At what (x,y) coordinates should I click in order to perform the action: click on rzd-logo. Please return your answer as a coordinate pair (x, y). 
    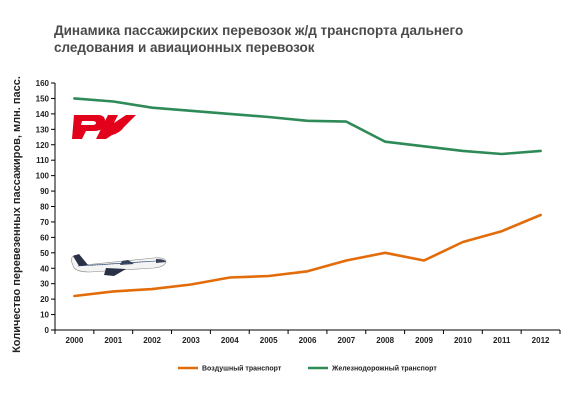
    Looking at the image, I should click on (104, 127).